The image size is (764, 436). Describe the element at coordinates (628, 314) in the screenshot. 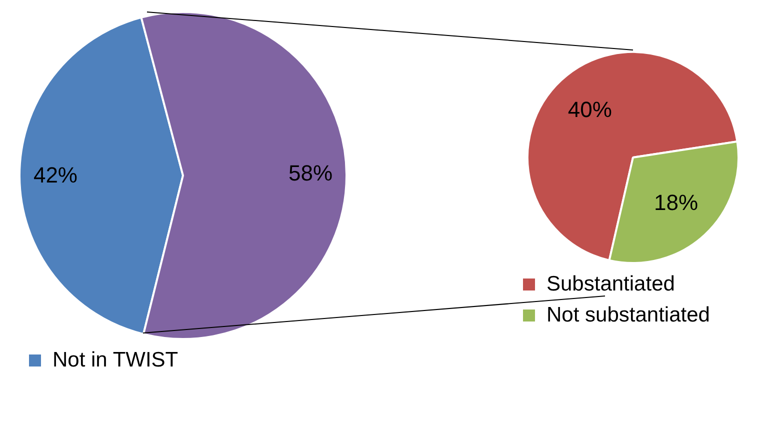

I see `legend-label: Not substantiated` at that location.